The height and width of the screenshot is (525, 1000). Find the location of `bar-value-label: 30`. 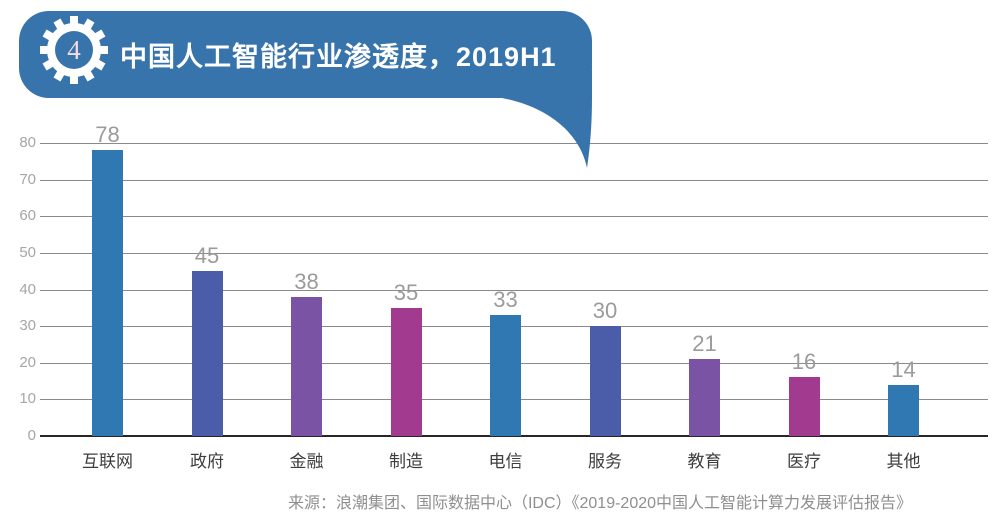

bar-value-label: 30 is located at coordinates (605, 311).